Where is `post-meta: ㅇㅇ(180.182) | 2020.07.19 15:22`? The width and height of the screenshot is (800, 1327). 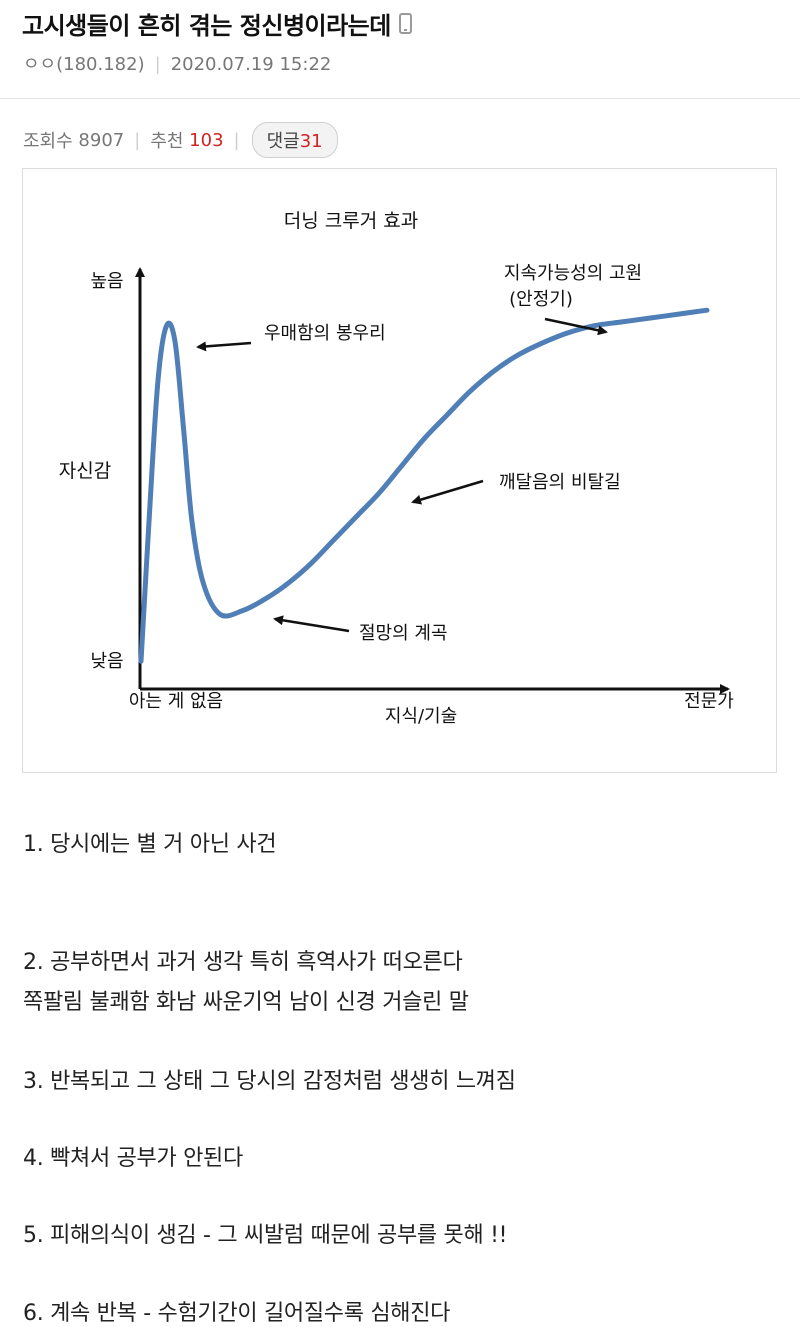
post-meta: ㅇㅇ(180.182) | 2020.07.19 15:22 is located at coordinates (177, 63).